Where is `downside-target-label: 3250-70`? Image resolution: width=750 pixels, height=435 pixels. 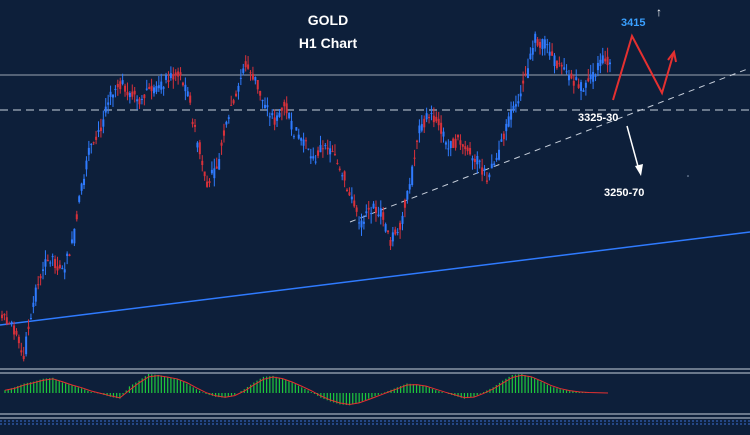 downside-target-label: 3250-70 is located at coordinates (624, 193).